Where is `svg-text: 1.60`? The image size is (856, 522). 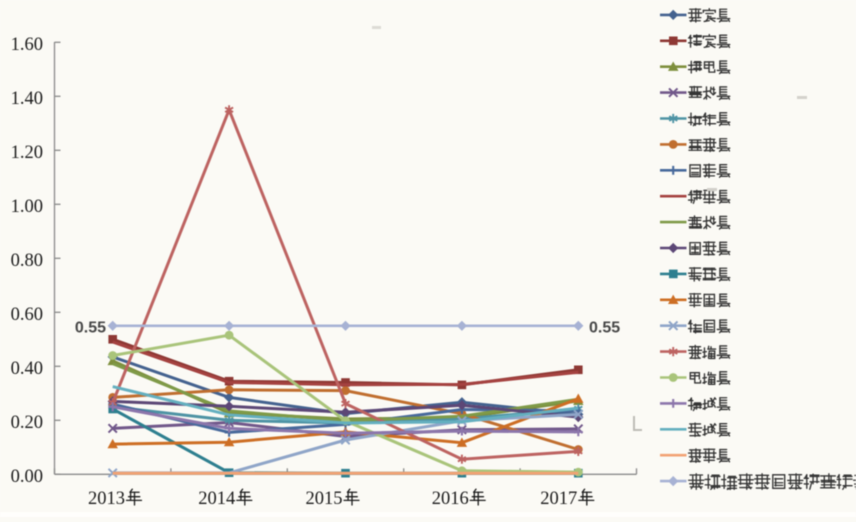
svg-text: 1.60 is located at coordinates (27, 45).